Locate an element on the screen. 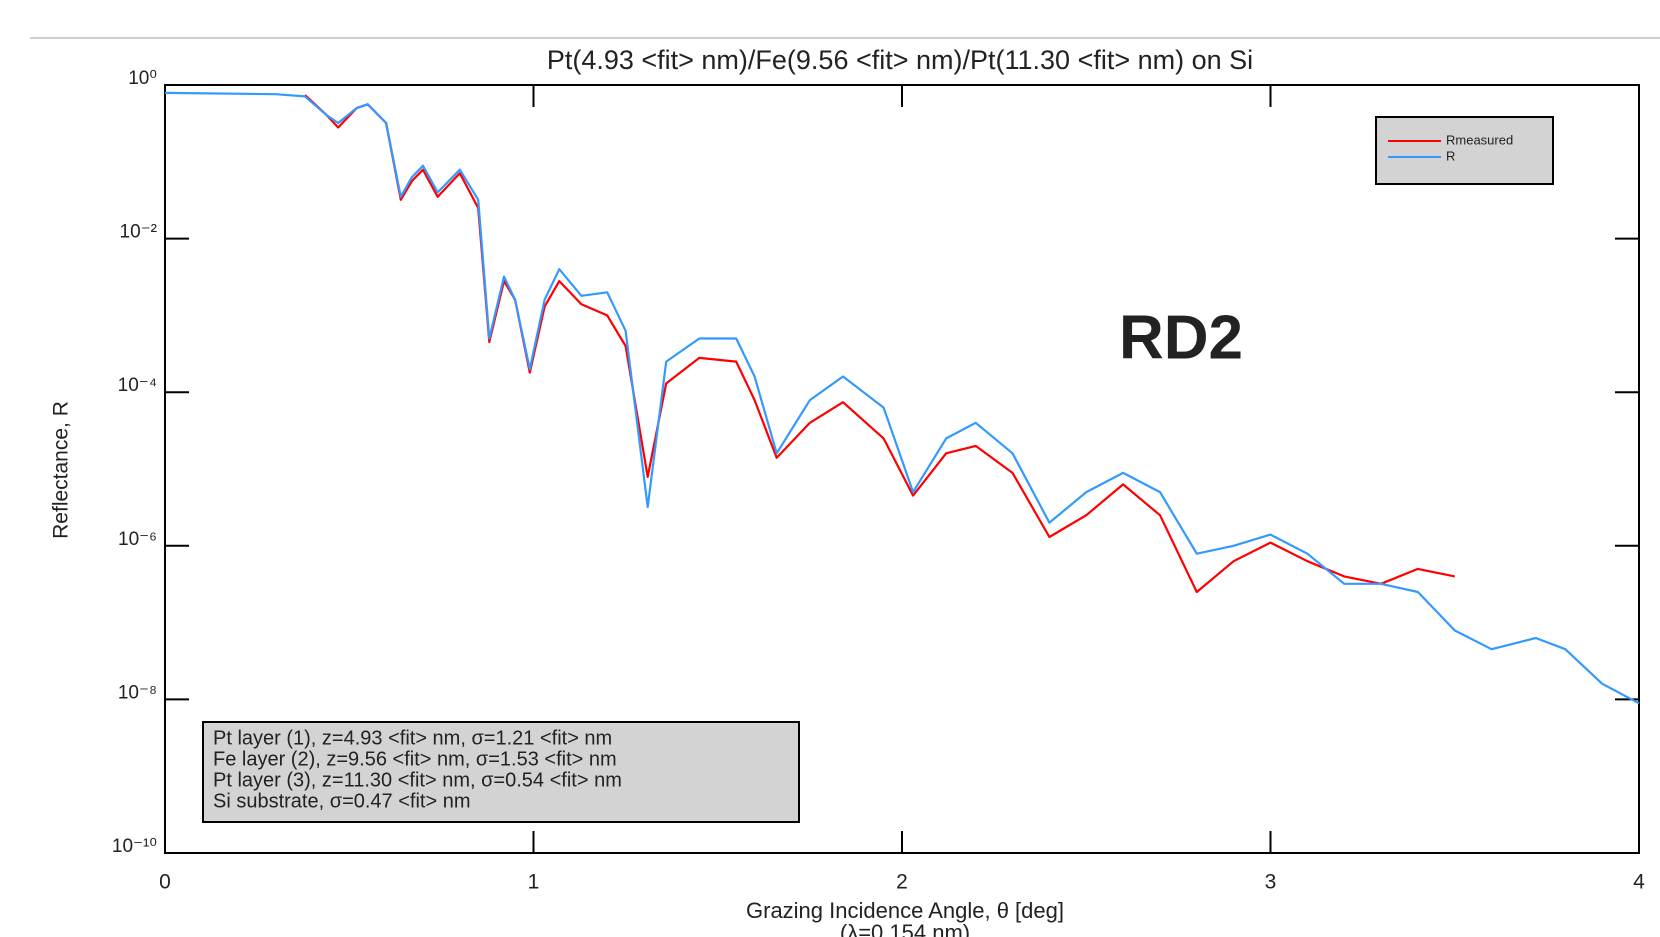 This screenshot has width=1660, height=937. x-tick-label: 2 is located at coordinates (902, 882).